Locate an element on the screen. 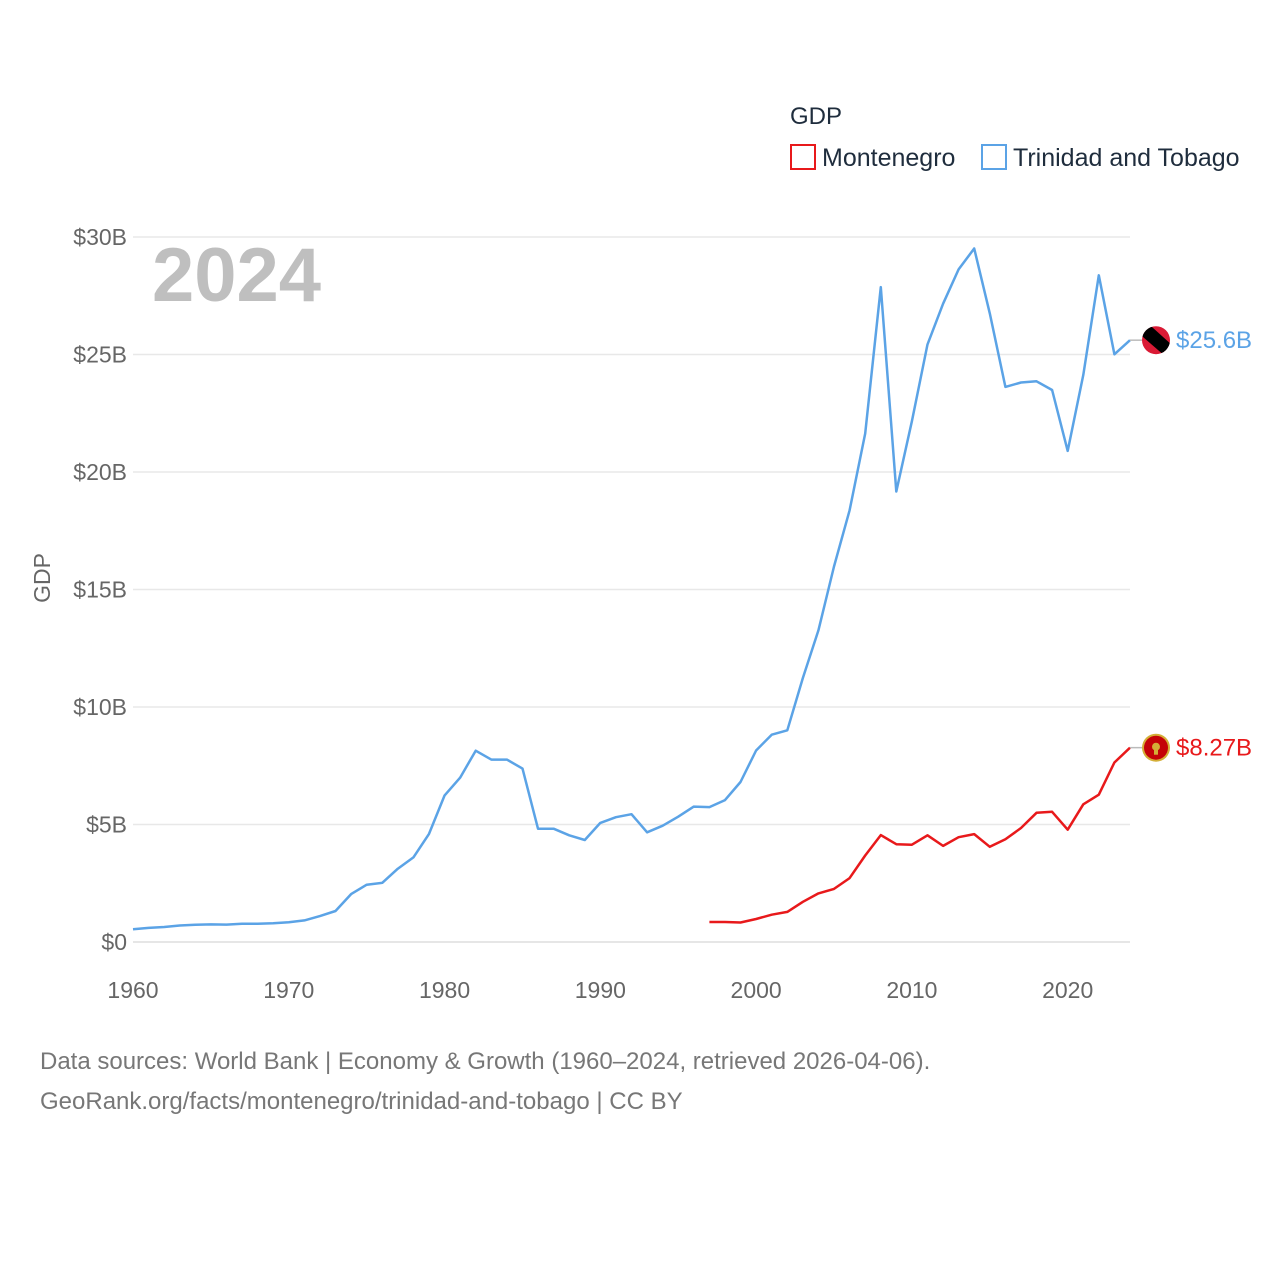  end-value-label-montenegro: $8.27B is located at coordinates (1214, 748).